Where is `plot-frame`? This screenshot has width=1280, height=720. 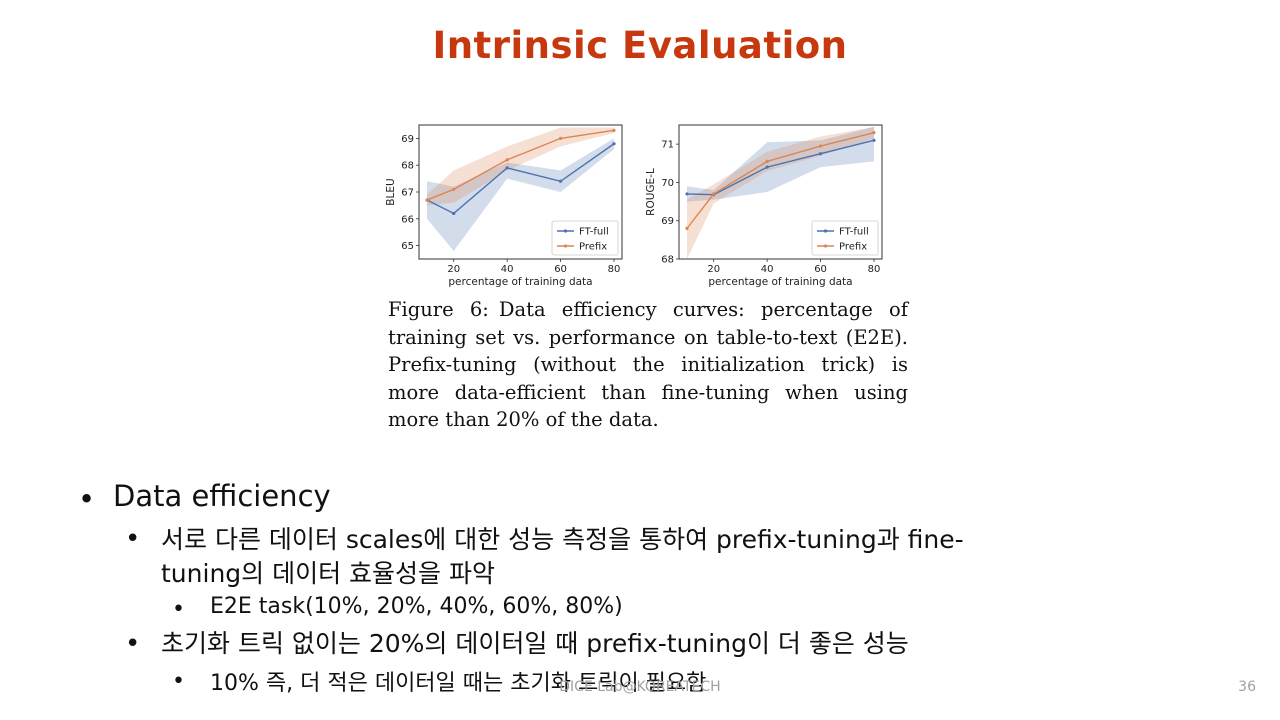 plot-frame is located at coordinates (780, 192).